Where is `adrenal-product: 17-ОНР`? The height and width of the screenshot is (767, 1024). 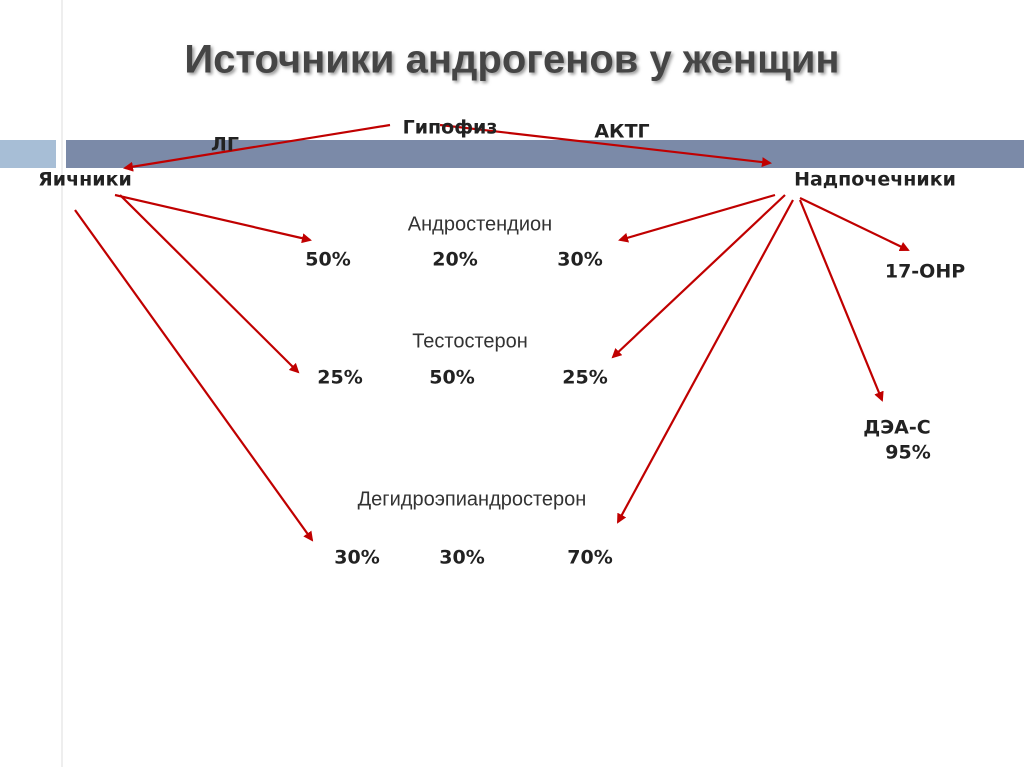 adrenal-product: 17-ОНР is located at coordinates (925, 272).